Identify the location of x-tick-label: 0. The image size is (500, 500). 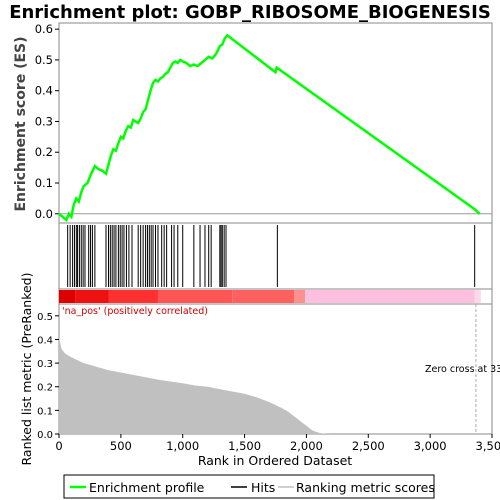
(58, 446).